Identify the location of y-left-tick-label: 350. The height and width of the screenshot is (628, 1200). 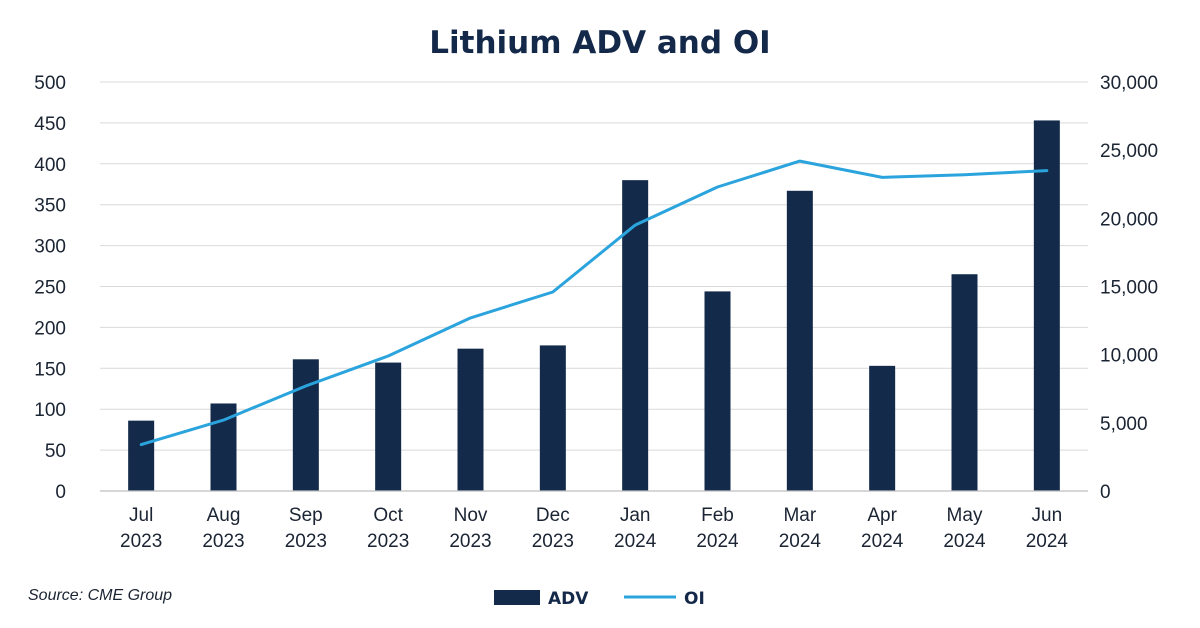
(50, 206).